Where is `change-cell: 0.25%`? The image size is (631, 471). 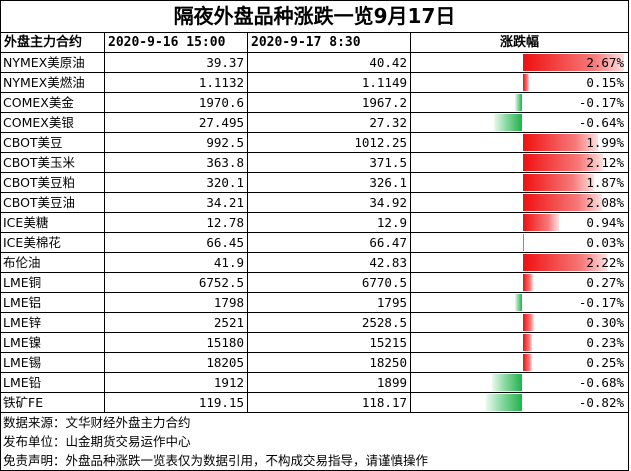 change-cell: 0.25% is located at coordinates (519, 362).